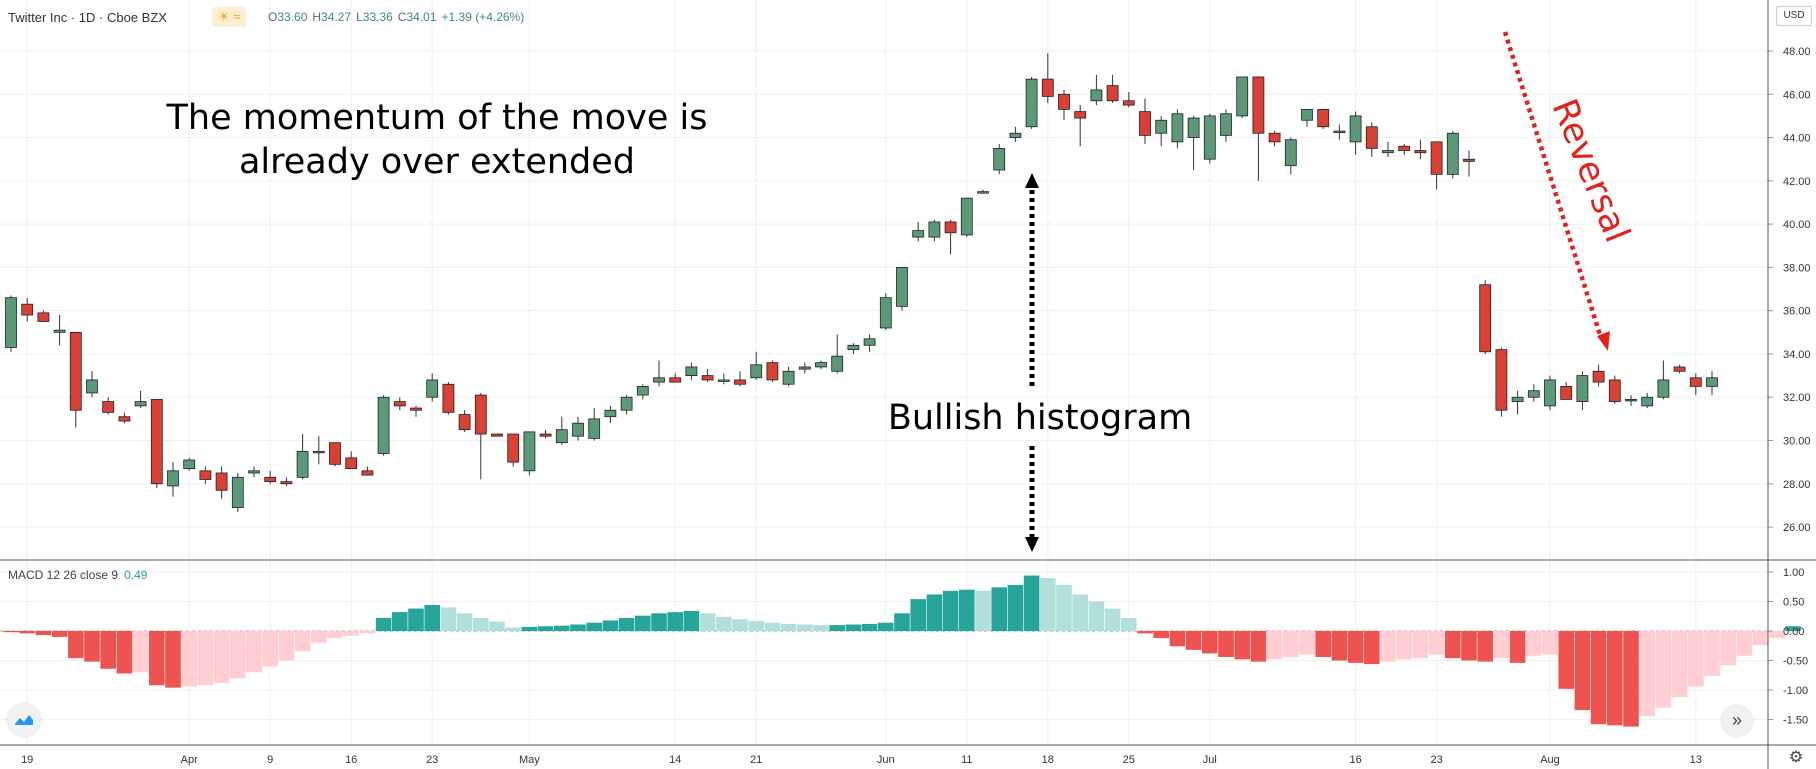 The image size is (1816, 769). Describe the element at coordinates (1797, 95) in the screenshot. I see `price-tick-label: 46.00` at that location.